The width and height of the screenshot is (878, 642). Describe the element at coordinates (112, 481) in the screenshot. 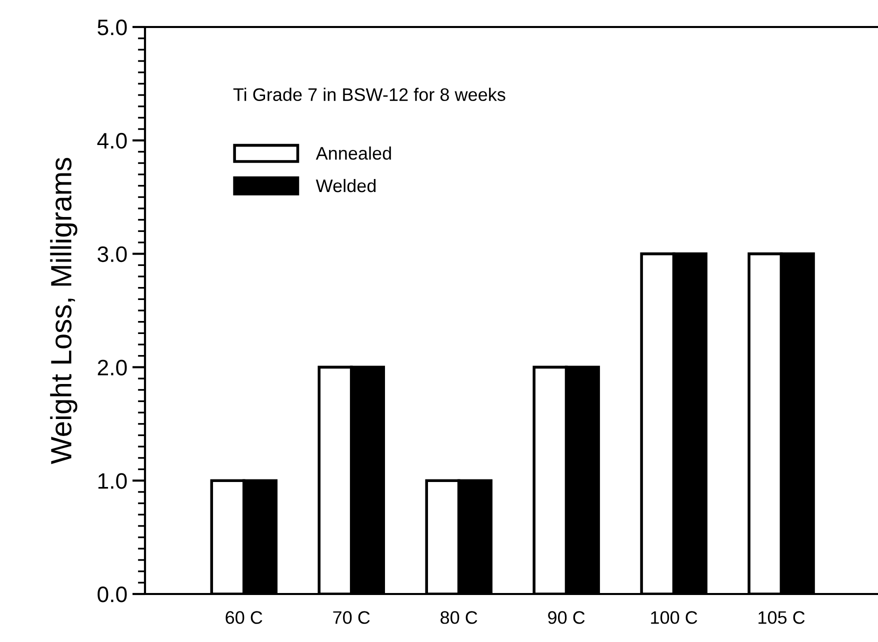

I see `y-tick-label: 1.0` at that location.